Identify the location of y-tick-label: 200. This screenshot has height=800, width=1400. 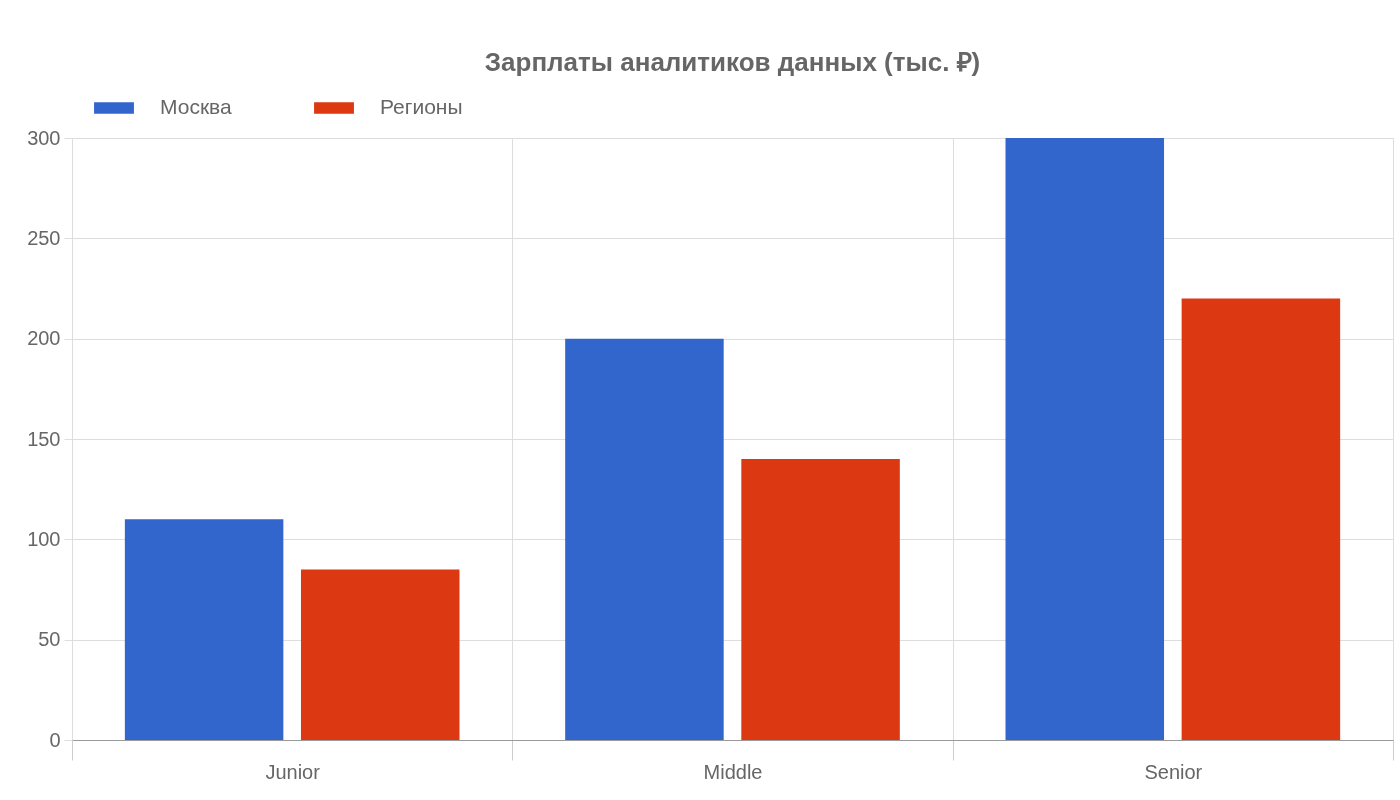
(44, 338).